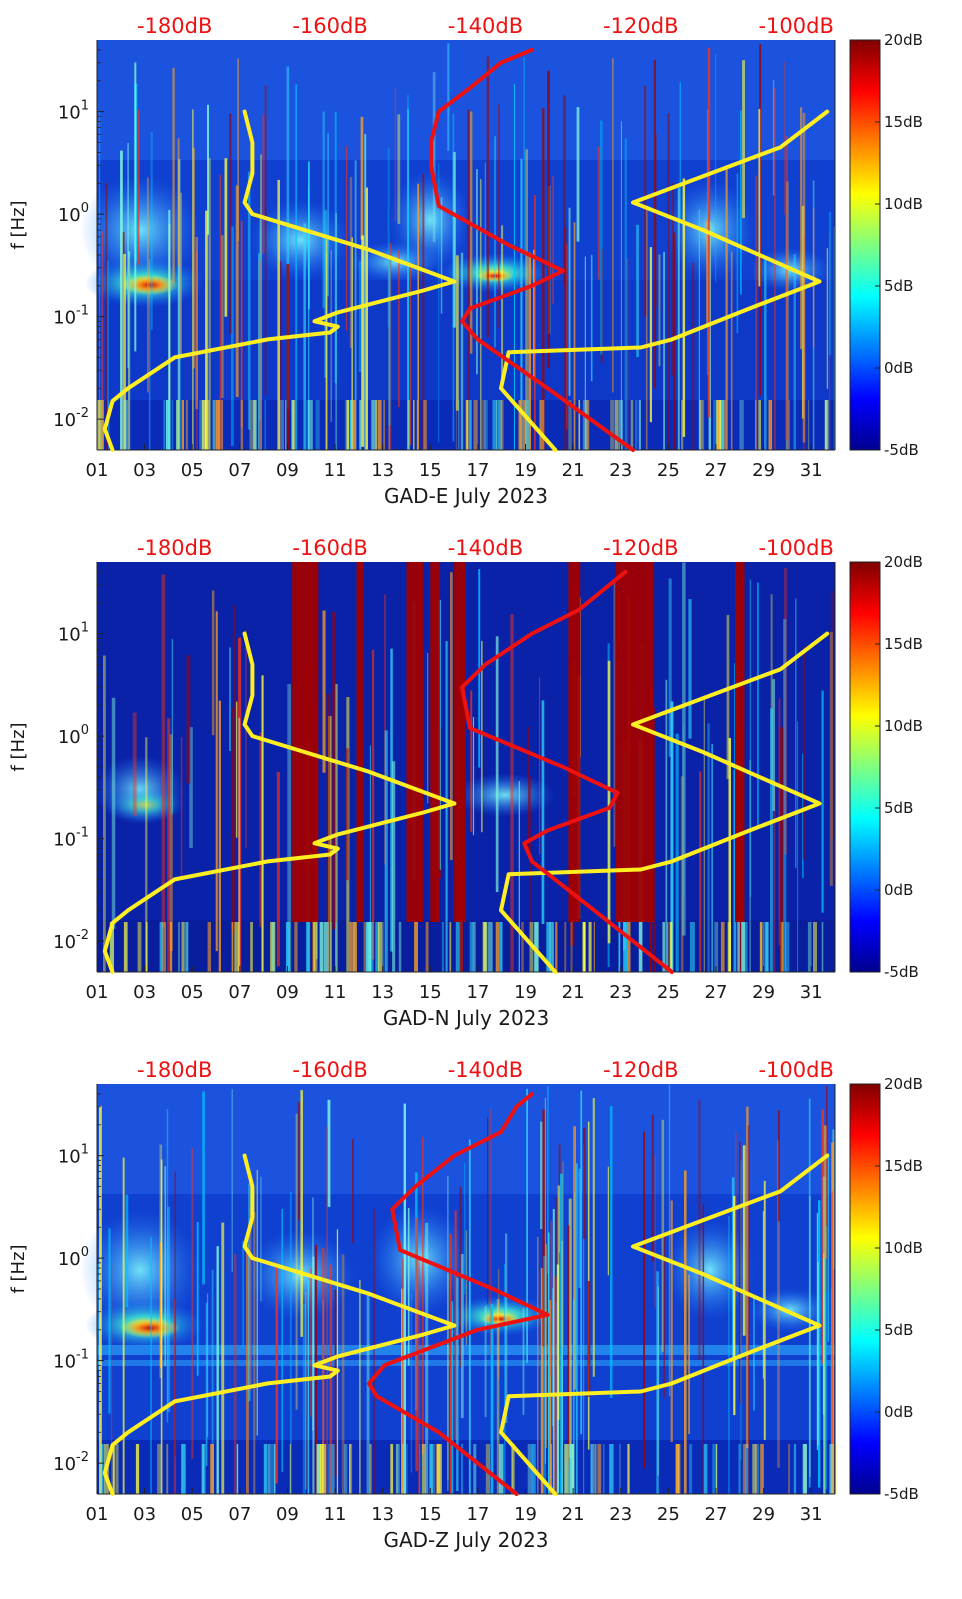  What do you see at coordinates (465, 1540) in the screenshot?
I see `x-axis-label: GAD-Z July 2023` at bounding box center [465, 1540].